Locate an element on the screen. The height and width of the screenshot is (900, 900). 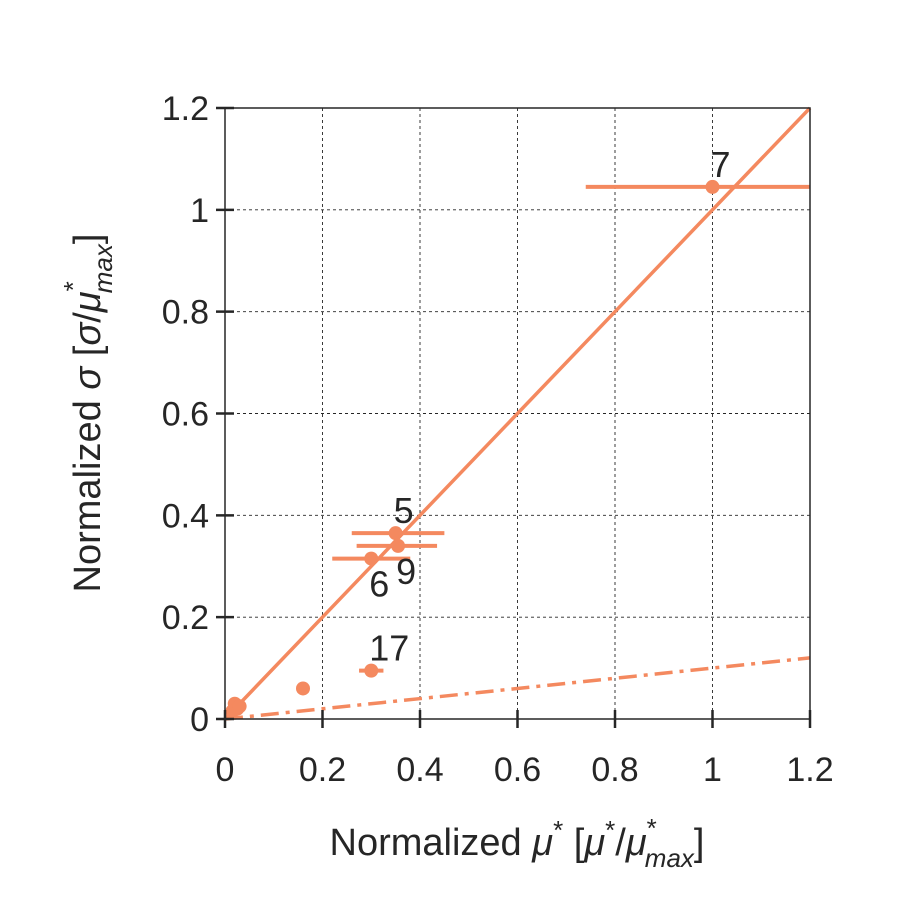
y-tick-label: 0.8 is located at coordinates (185, 313).